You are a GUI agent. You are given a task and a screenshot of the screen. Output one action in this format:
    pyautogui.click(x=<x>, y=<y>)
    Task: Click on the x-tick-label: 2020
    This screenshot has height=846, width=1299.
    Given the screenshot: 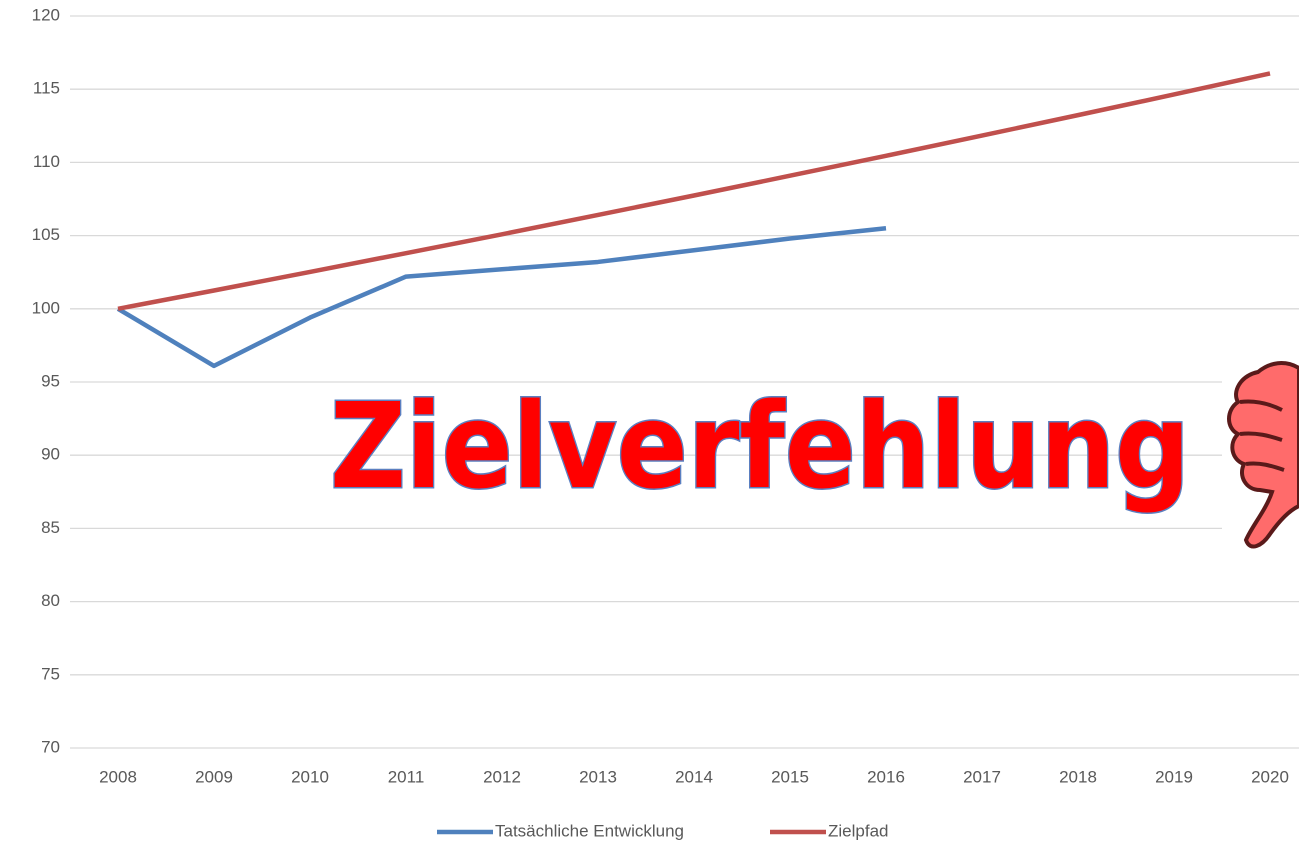 What is the action you would take?
    pyautogui.click(x=1270, y=776)
    